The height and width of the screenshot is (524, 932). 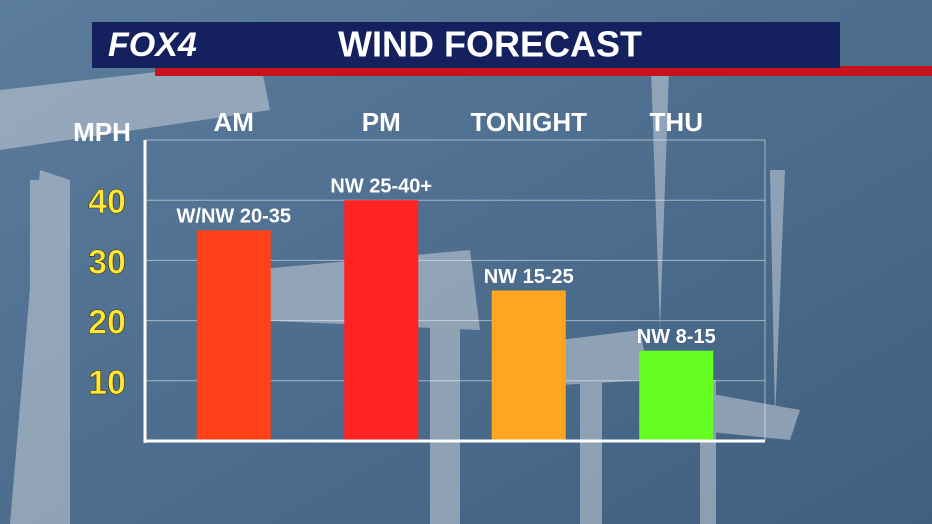 What do you see at coordinates (234, 217) in the screenshot?
I see `value-label: W/NW 20-35` at bounding box center [234, 217].